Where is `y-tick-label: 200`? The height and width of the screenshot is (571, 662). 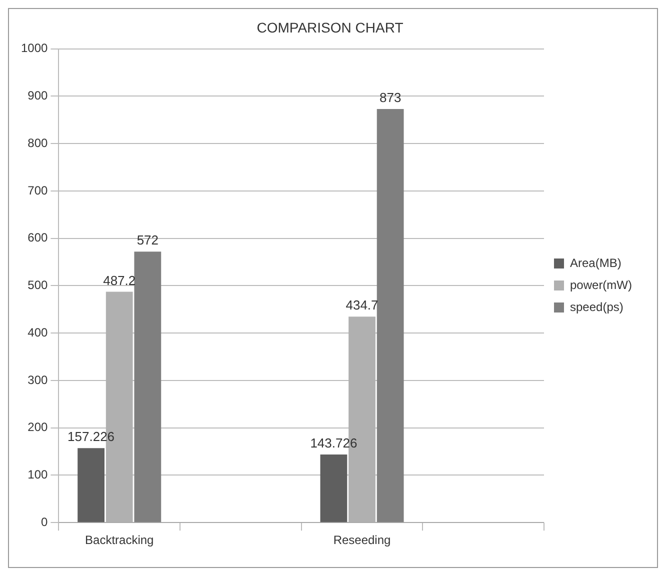
y-tick-label: 200 is located at coordinates (38, 427).